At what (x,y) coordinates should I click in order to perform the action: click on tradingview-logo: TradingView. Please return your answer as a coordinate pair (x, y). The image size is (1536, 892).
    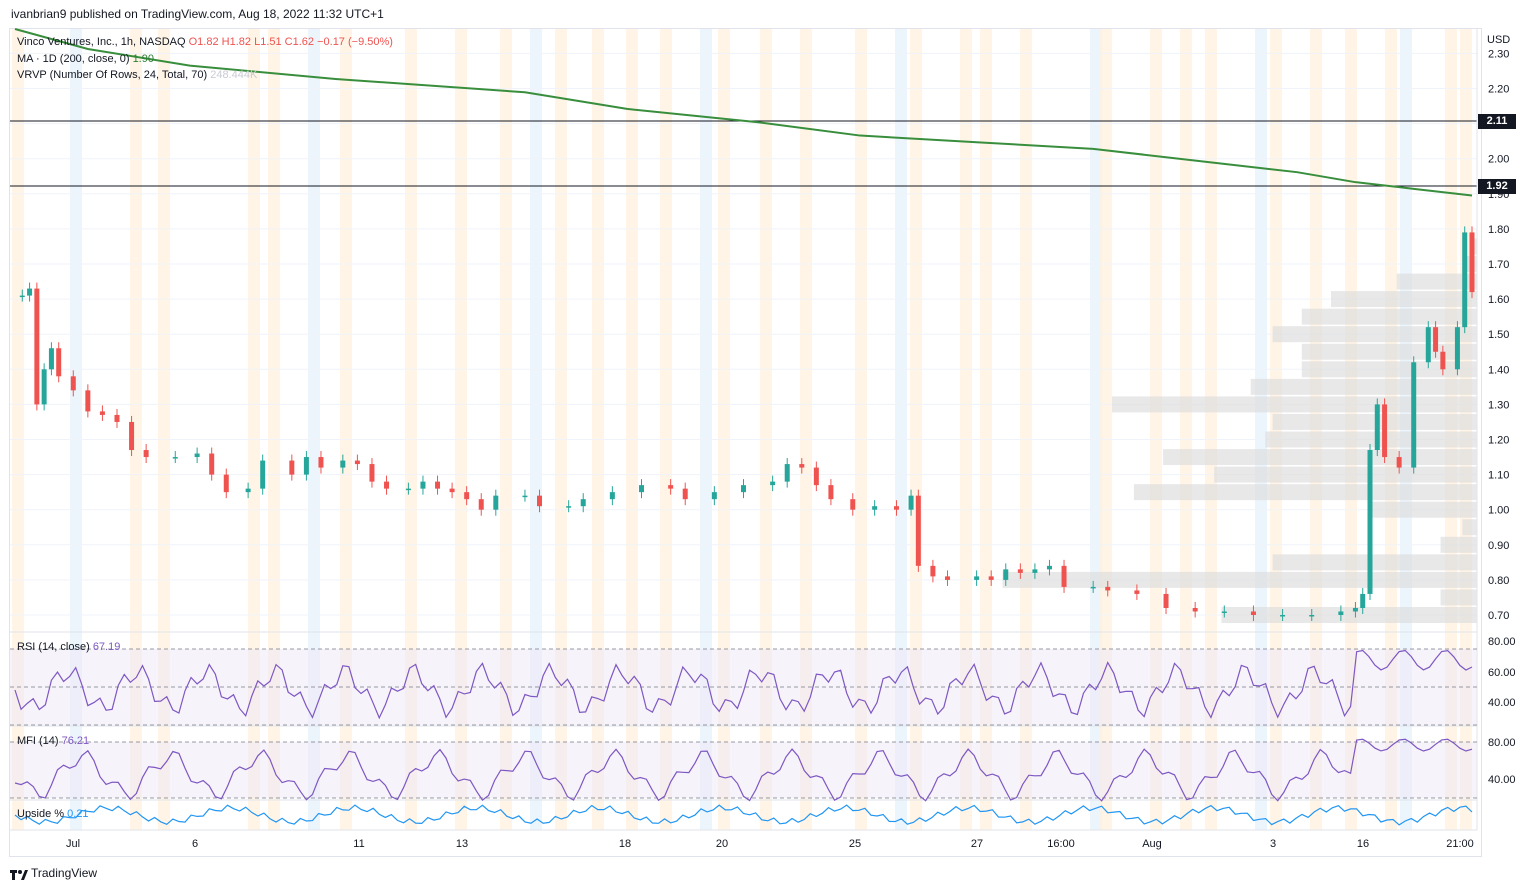
    Looking at the image, I should click on (53, 873).